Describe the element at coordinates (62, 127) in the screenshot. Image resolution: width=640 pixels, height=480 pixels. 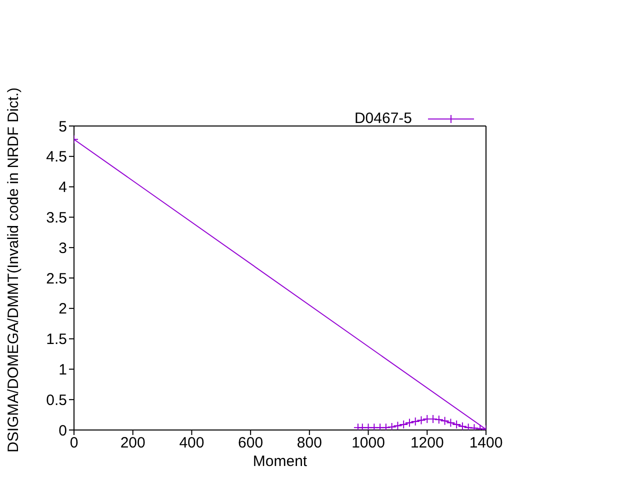
I see `y-tick-label: 5` at that location.